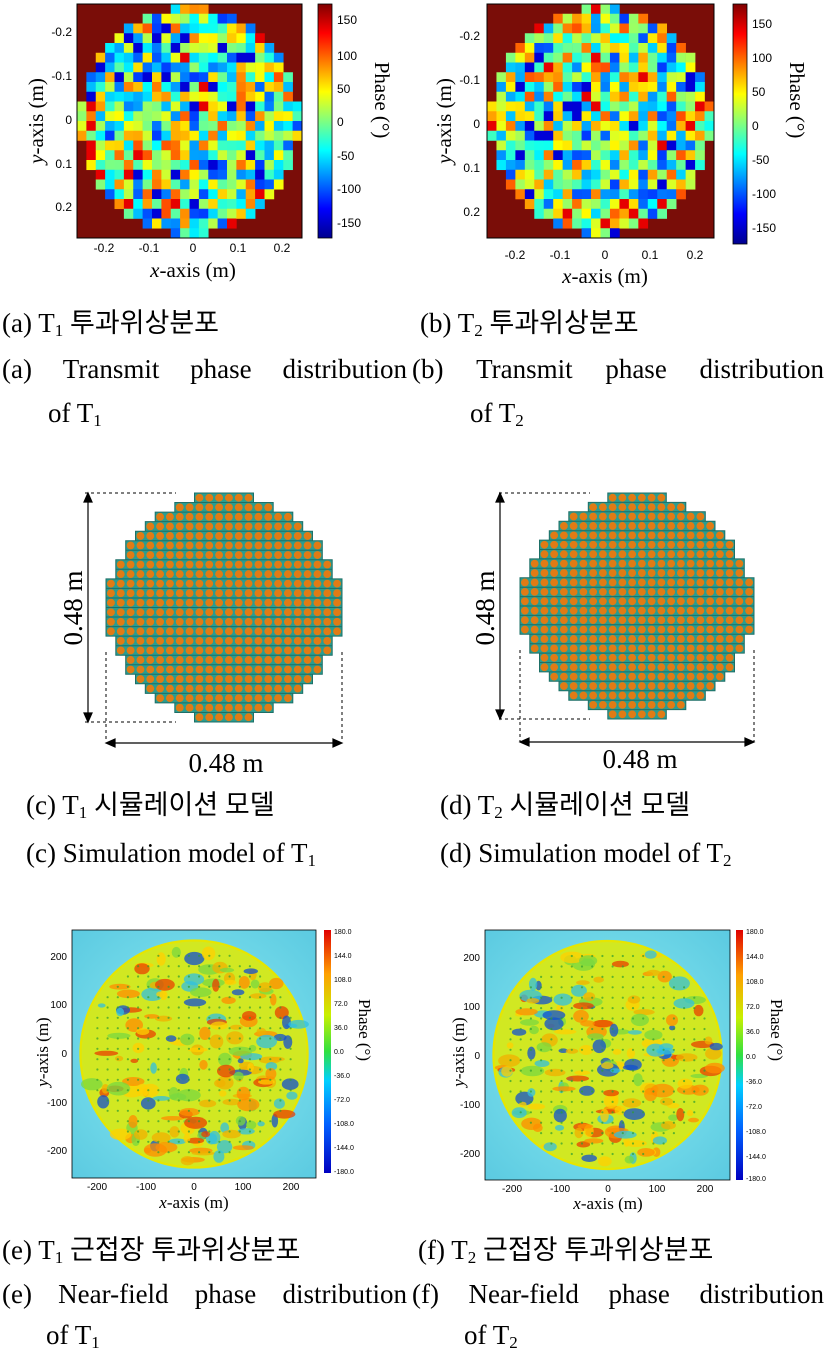  What do you see at coordinates (146, 1187) in the screenshot?
I see `x-tick: -100` at bounding box center [146, 1187].